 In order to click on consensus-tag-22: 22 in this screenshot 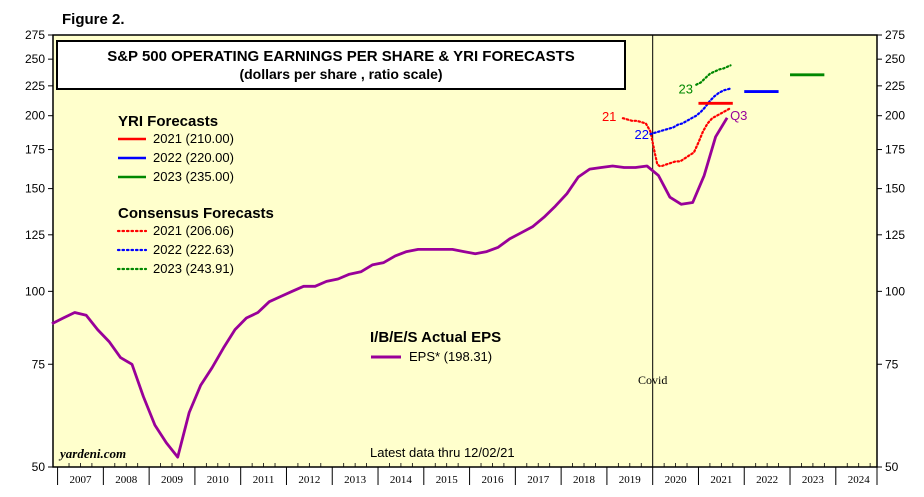, I will do `click(642, 134)`.